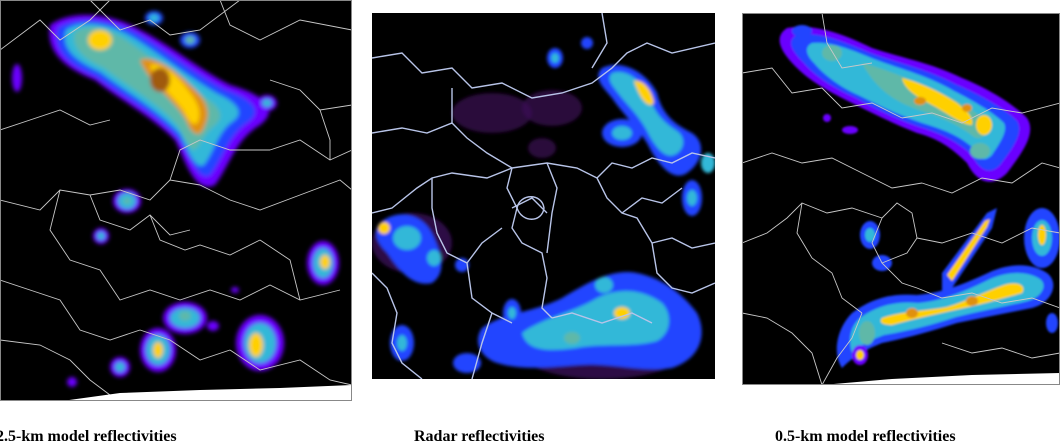 The width and height of the screenshot is (1060, 447). What do you see at coordinates (479, 436) in the screenshot?
I see `caption-radar: Radar reflectivities` at bounding box center [479, 436].